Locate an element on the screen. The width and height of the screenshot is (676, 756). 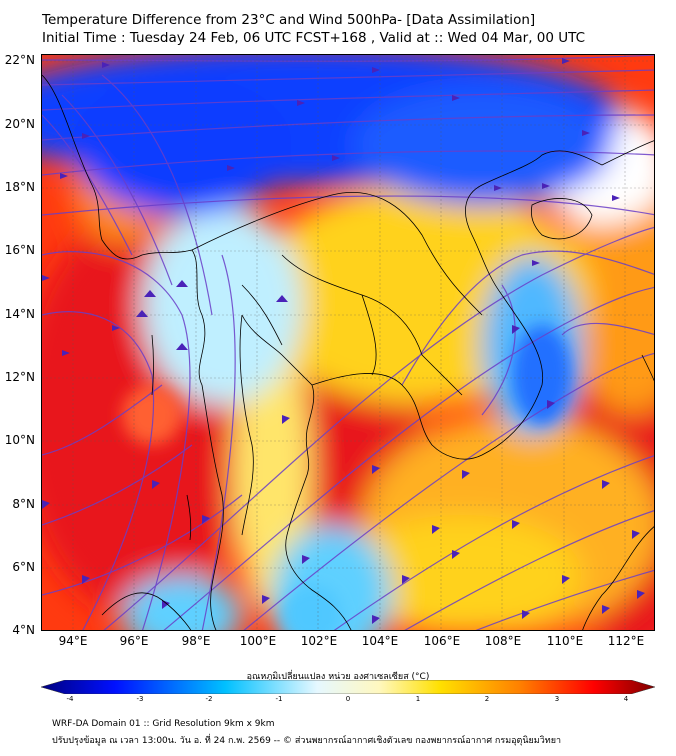
lon-label: 98°E is located at coordinates (196, 641).